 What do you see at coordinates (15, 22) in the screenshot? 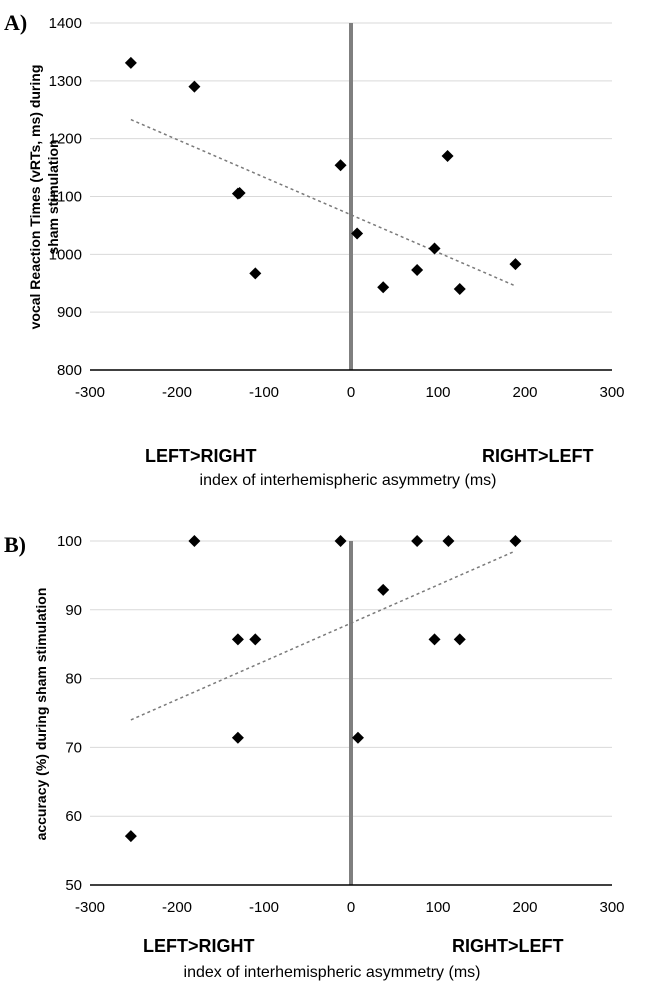
I see `panel-a-label: A)` at bounding box center [15, 22].